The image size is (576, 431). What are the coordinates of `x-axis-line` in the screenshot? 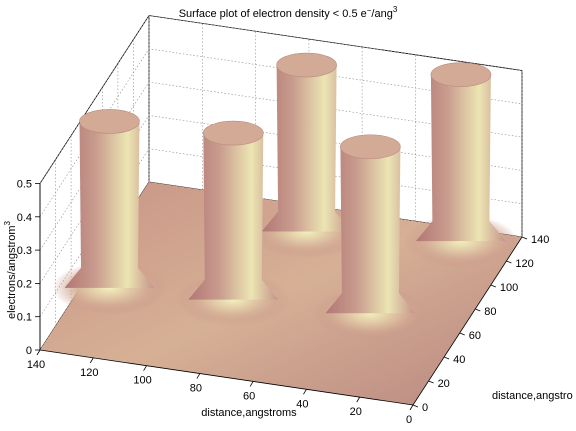 It's located at (226, 377).